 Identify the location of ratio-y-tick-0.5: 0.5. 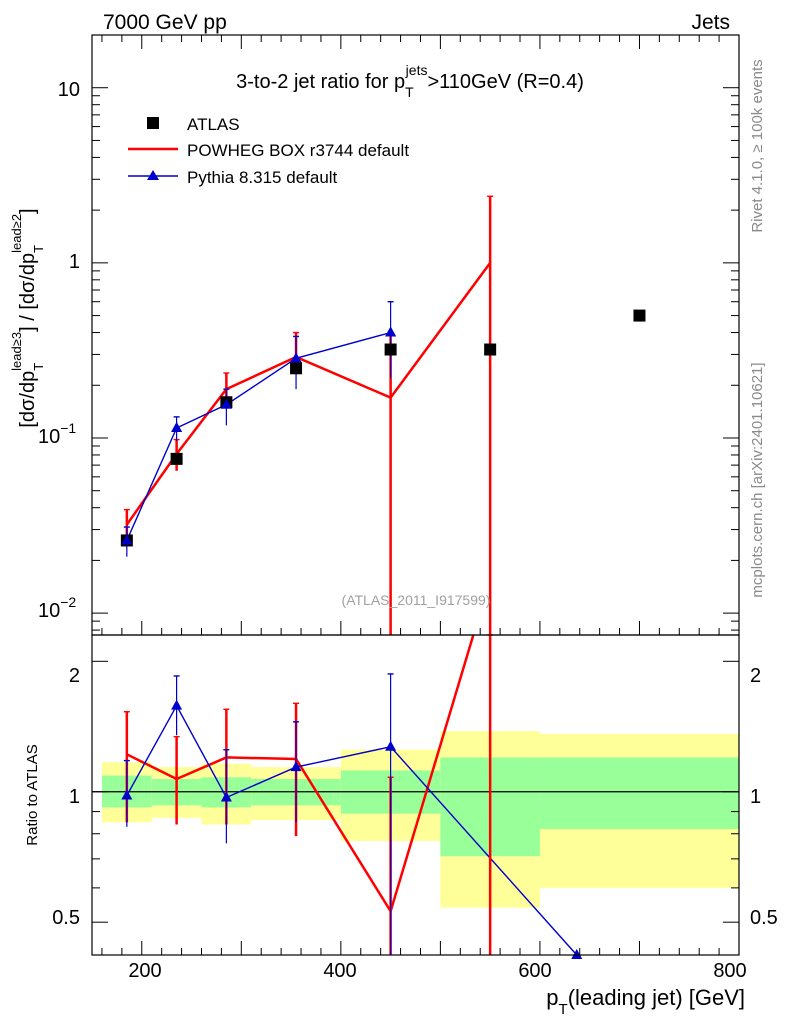
(66, 918).